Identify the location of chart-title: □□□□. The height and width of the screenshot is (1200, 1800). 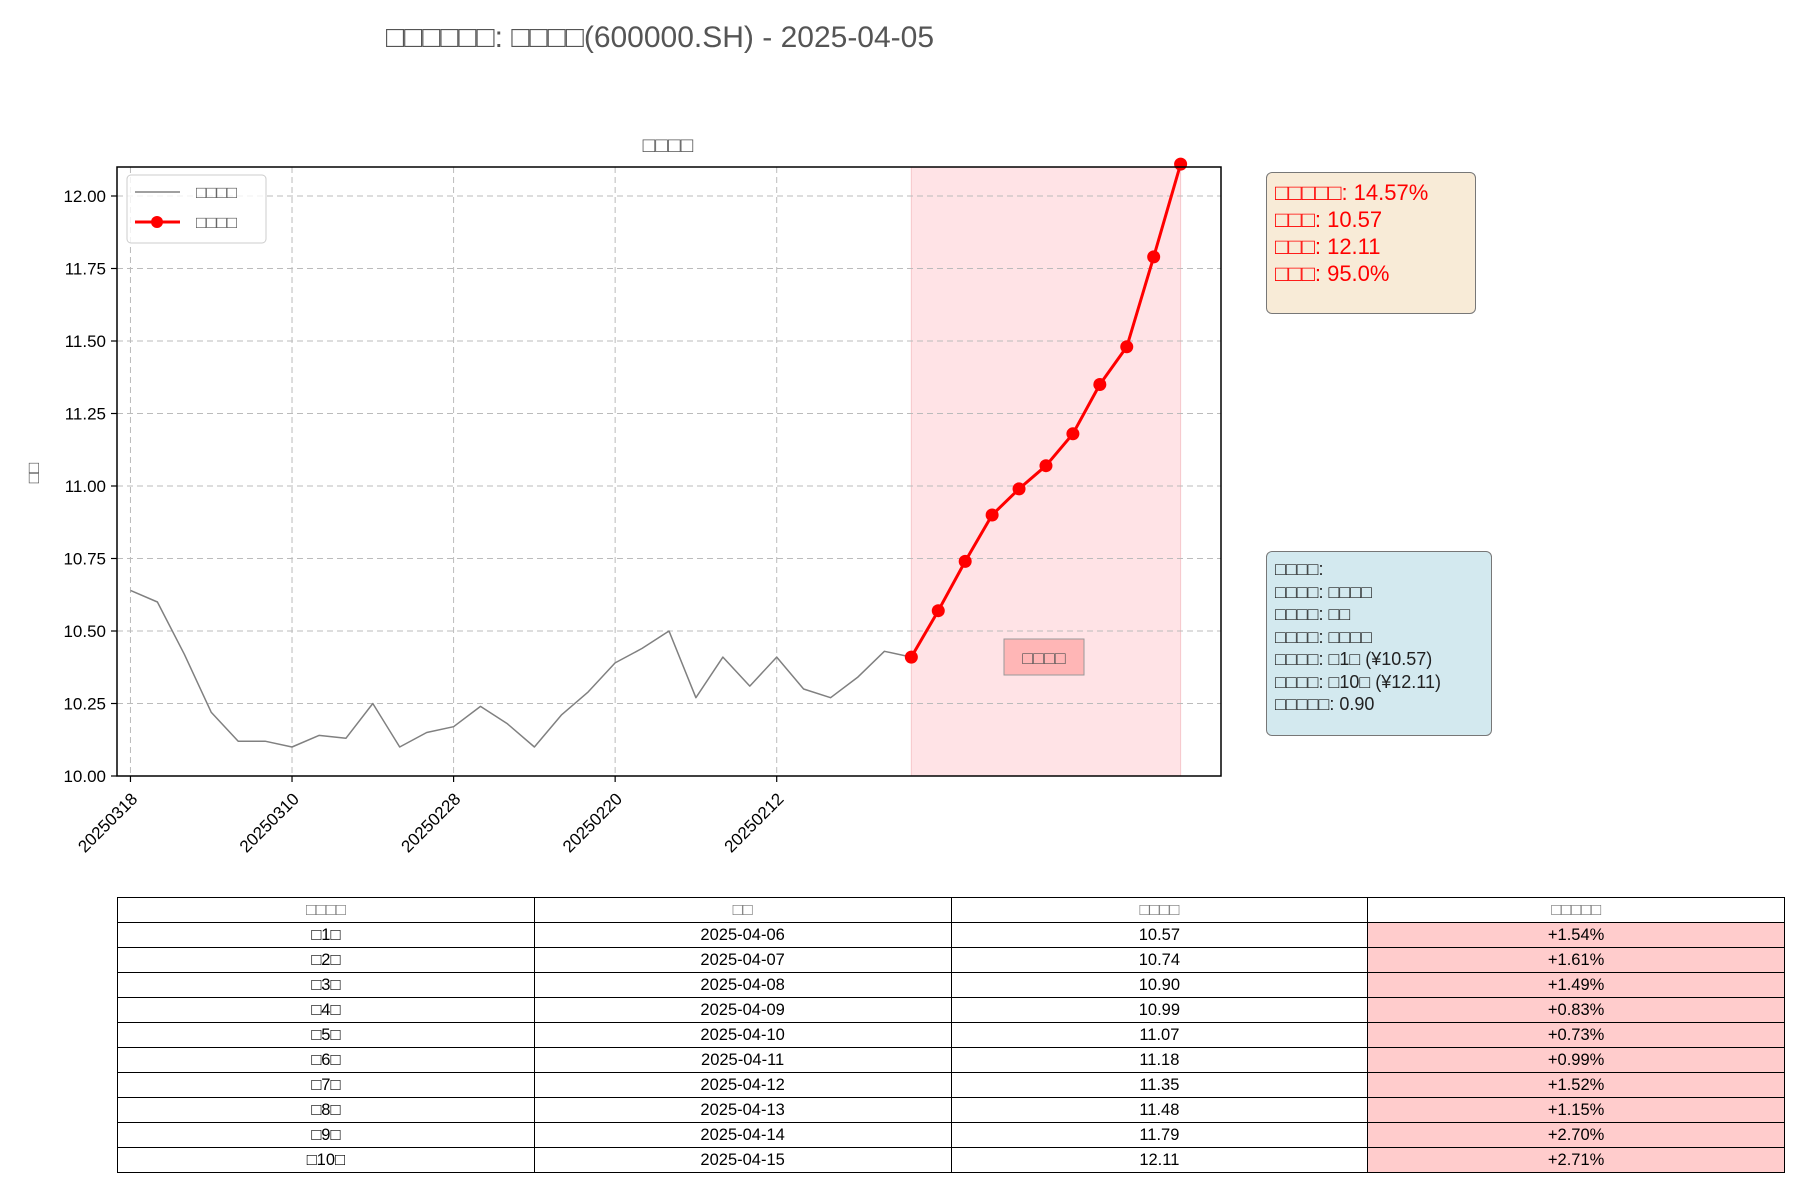
(668, 145).